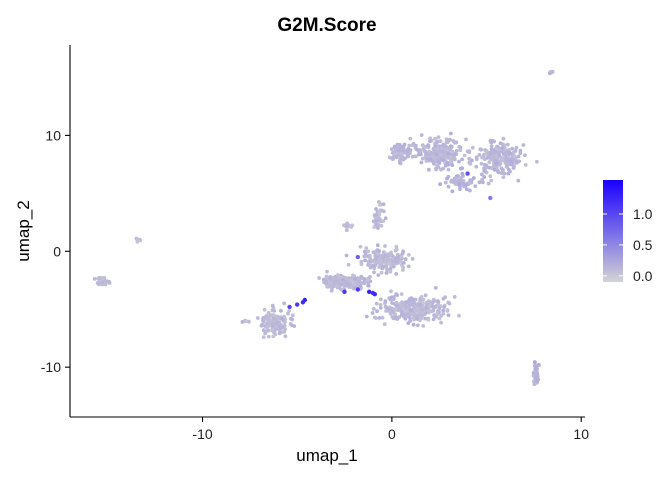 Image resolution: width=672 pixels, height=480 pixels. What do you see at coordinates (390, 429) in the screenshot?
I see `x-axis-ticks: -10 0 10` at bounding box center [390, 429].